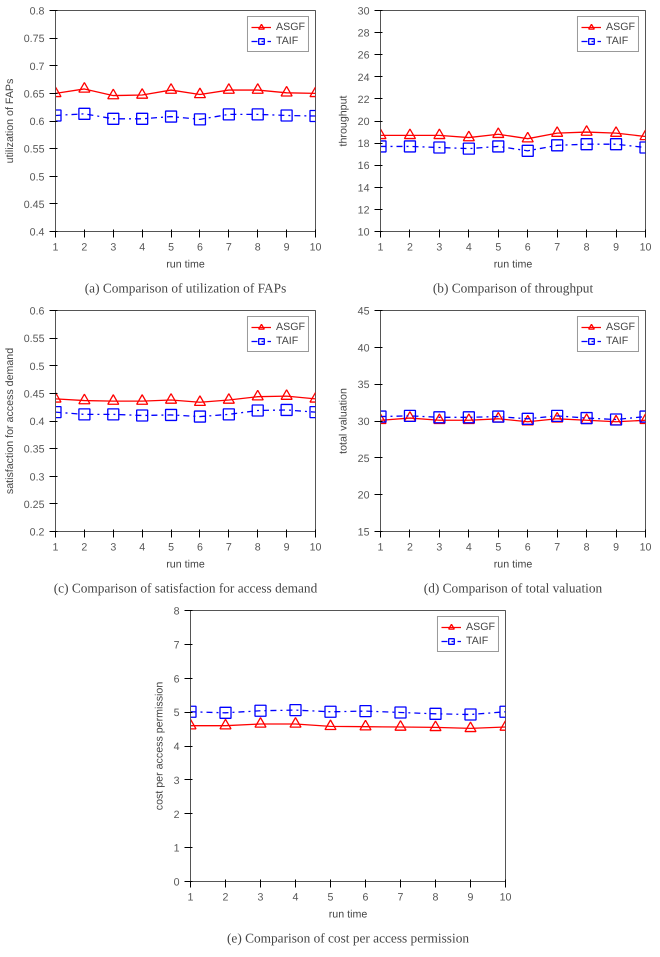 The height and width of the screenshot is (957, 660). I want to click on y-tick-label: 16, so click(364, 166).